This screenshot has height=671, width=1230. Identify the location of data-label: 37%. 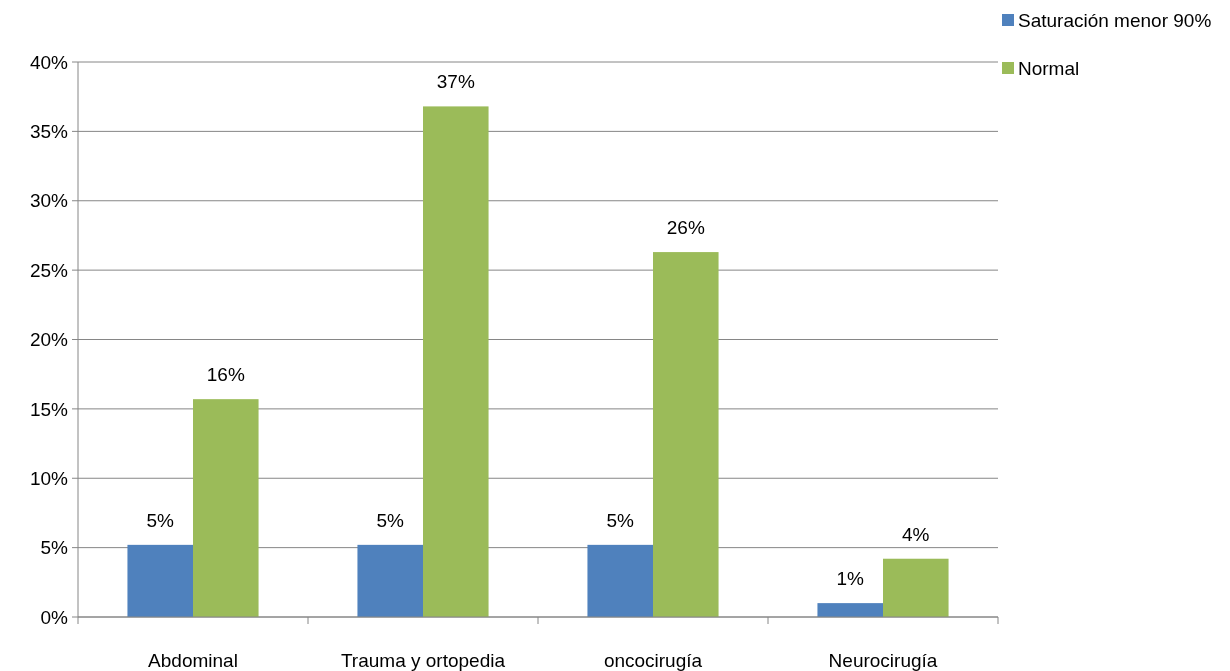
(455, 82).